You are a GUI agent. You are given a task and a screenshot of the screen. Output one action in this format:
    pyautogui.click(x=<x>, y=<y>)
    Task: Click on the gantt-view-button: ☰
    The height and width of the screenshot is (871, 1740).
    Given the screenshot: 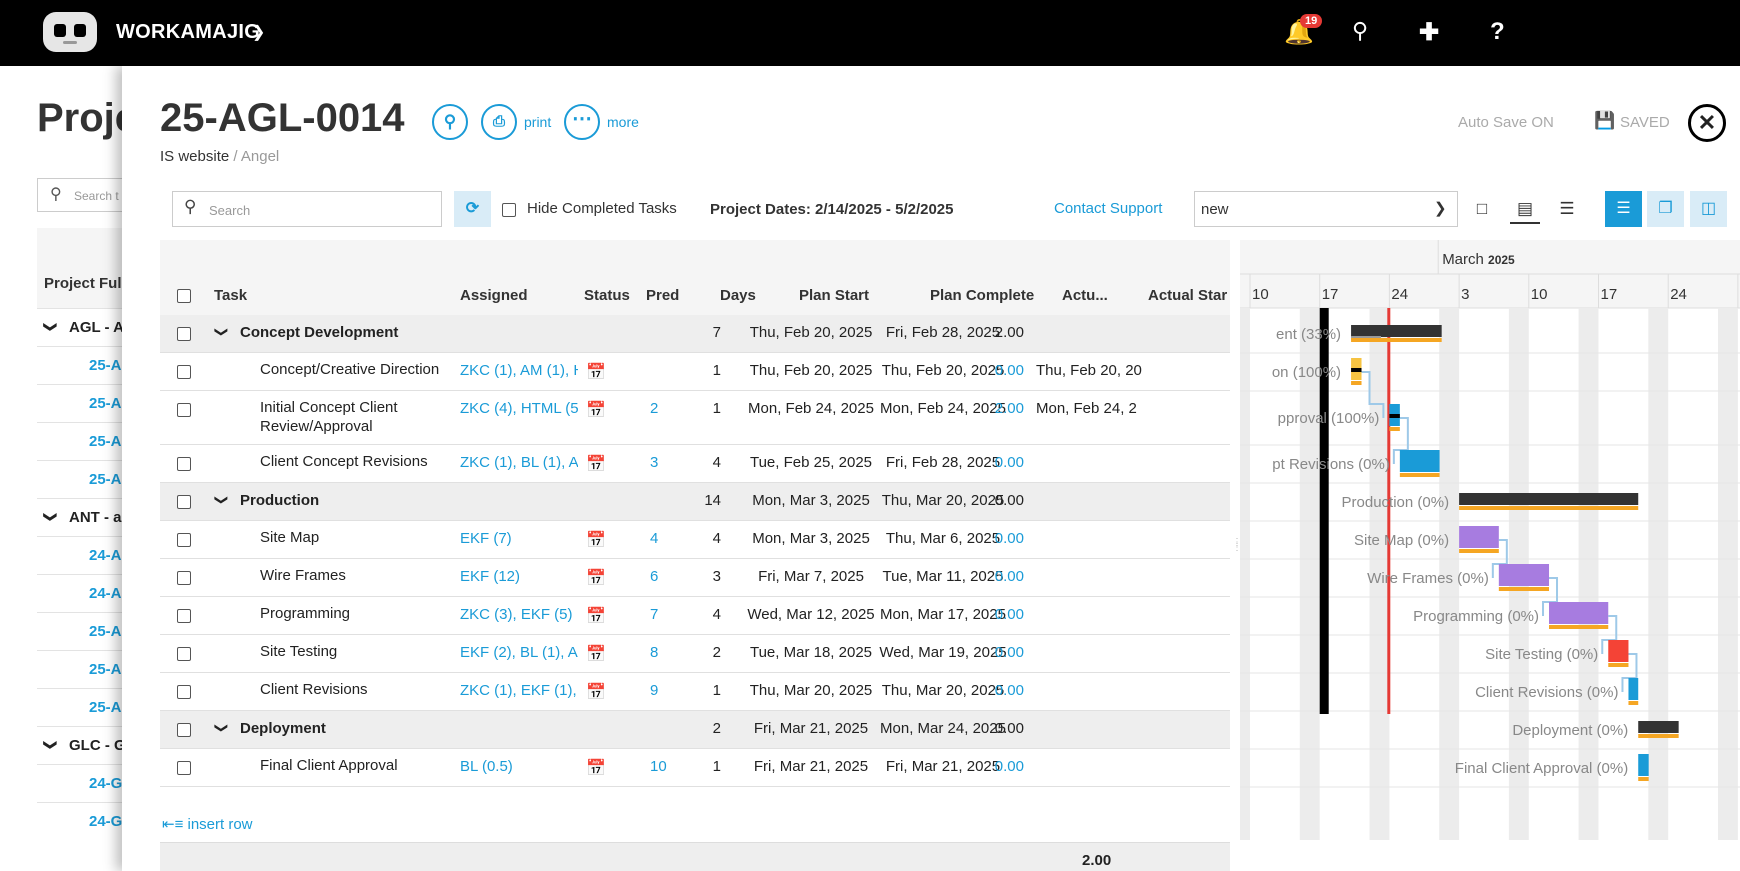 What is the action you would take?
    pyautogui.click(x=1623, y=209)
    